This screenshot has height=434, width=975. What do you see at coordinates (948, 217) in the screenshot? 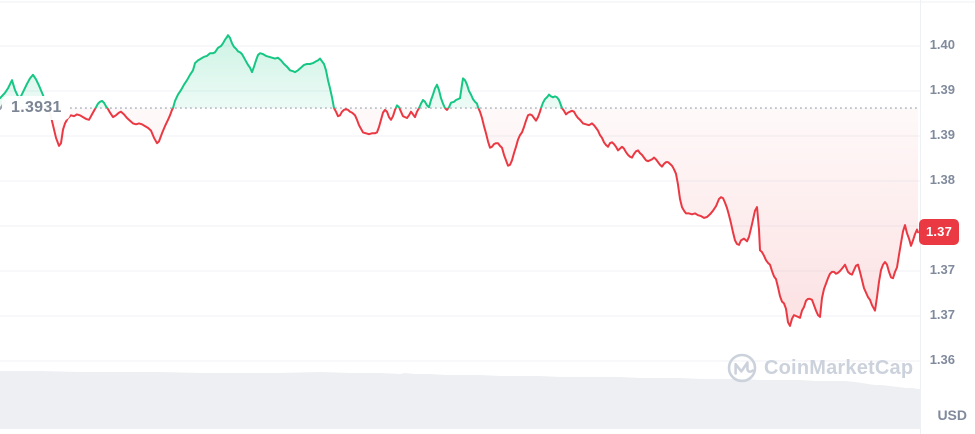
I see `y-axis: 1.40 1.39 1.39 1.38 1.37 1.37 1.36` at bounding box center [948, 217].